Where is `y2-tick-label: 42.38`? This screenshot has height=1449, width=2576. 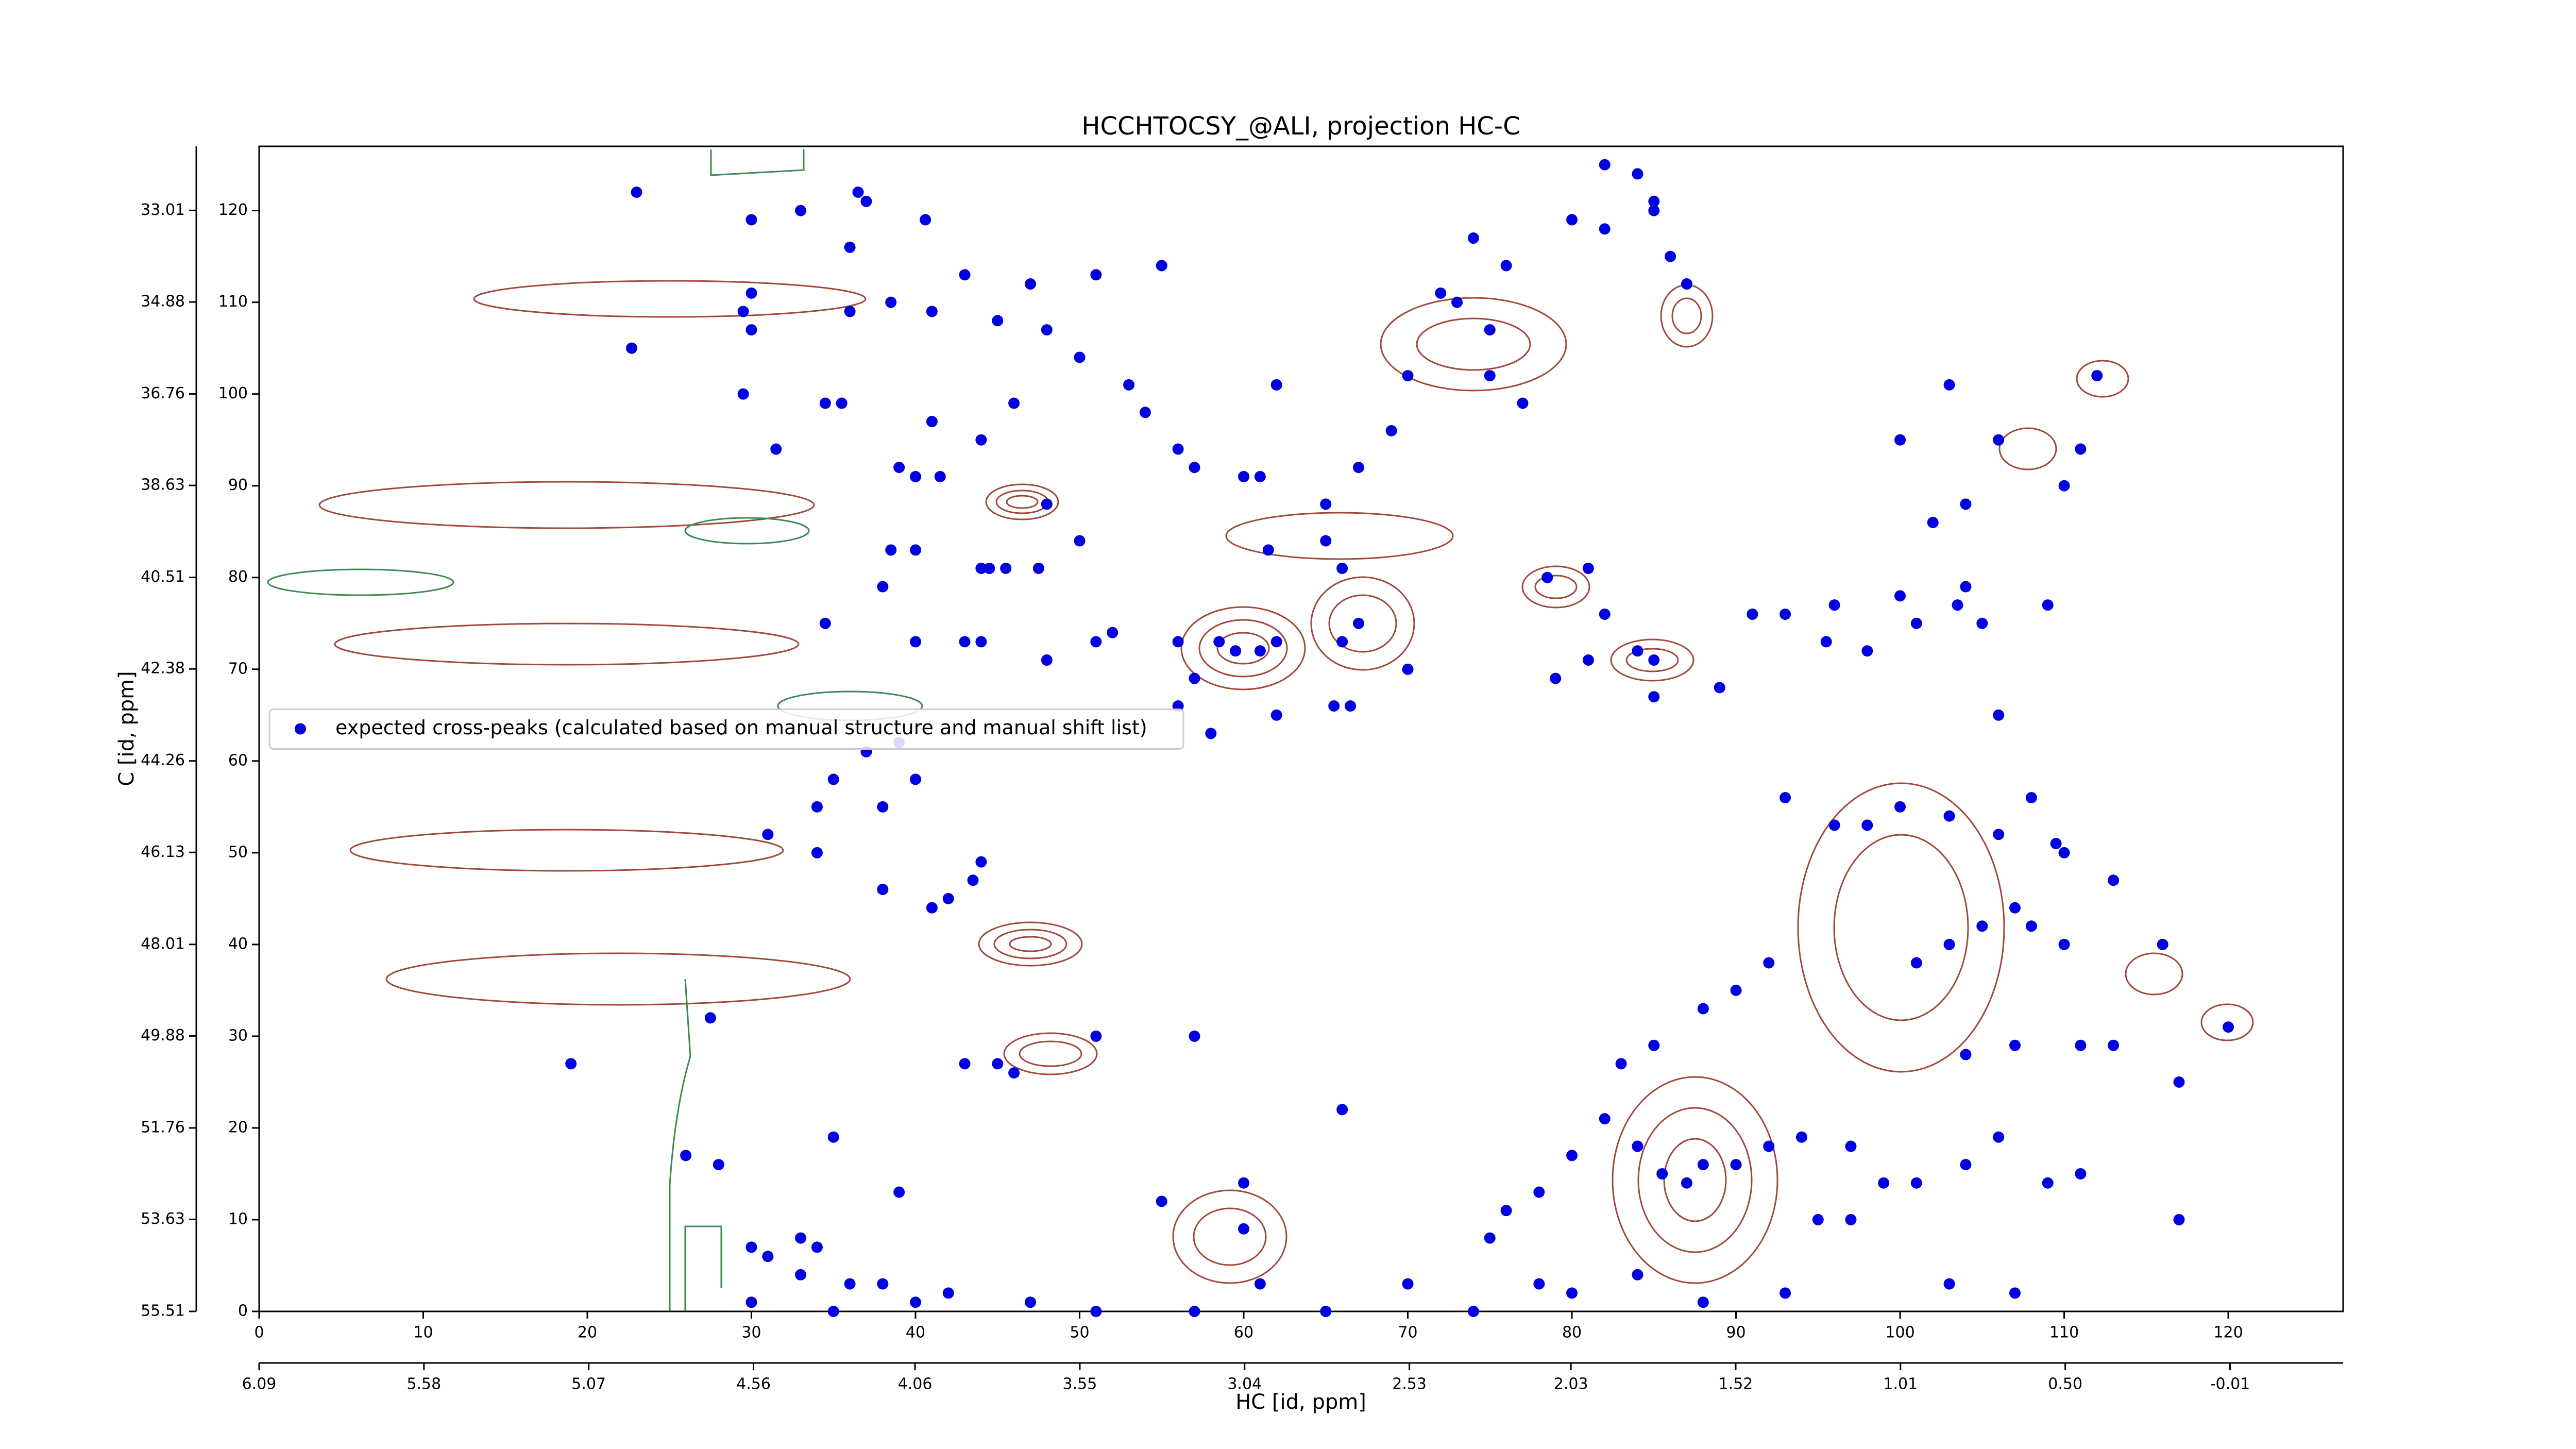
y2-tick-label: 42.38 is located at coordinates (163, 669).